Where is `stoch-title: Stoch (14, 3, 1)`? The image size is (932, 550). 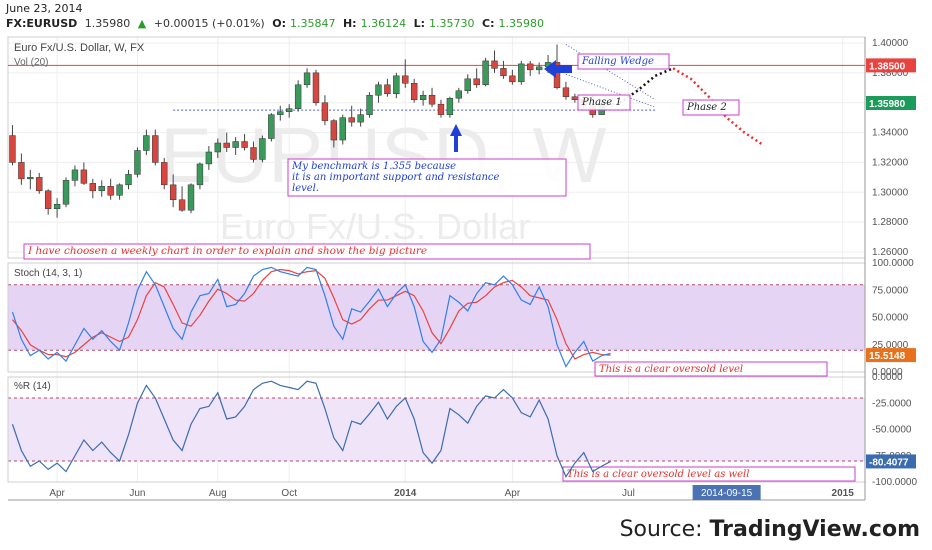
stoch-title: Stoch (14, 3, 1) is located at coordinates (48, 273).